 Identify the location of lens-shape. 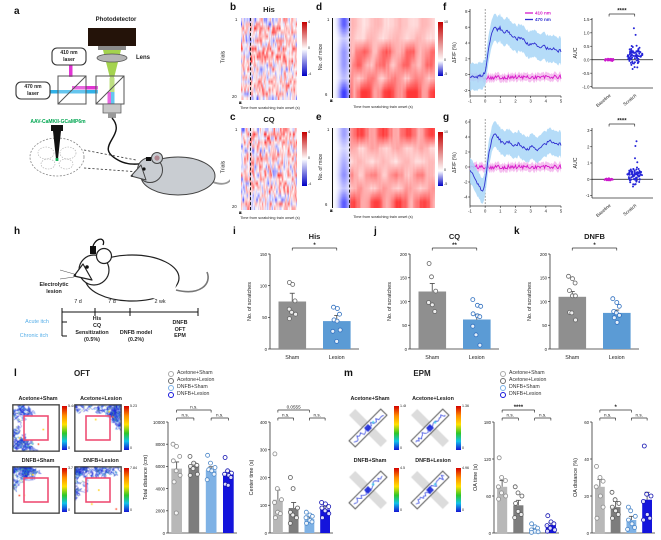
(112, 58).